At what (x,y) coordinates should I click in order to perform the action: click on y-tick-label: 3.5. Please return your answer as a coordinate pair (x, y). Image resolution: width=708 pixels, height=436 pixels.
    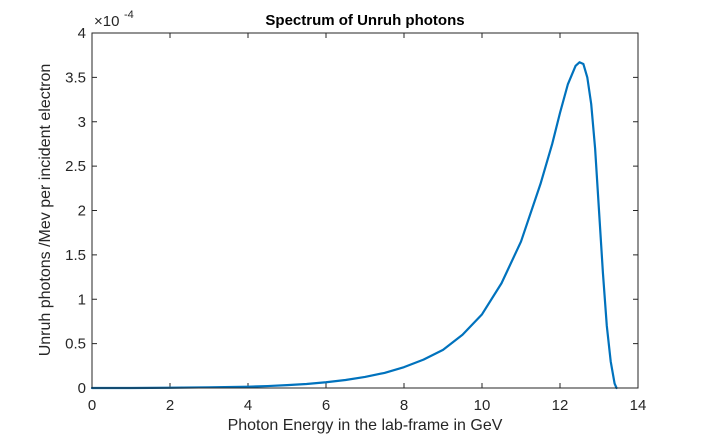
    Looking at the image, I should click on (75, 77).